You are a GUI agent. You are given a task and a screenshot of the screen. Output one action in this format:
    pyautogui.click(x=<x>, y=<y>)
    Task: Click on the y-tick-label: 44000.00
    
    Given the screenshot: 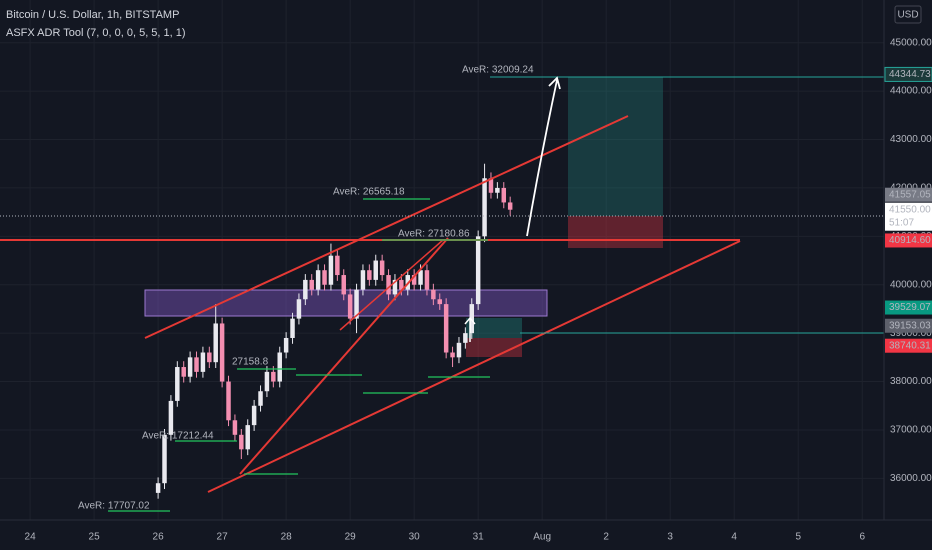 What is the action you would take?
    pyautogui.click(x=911, y=91)
    